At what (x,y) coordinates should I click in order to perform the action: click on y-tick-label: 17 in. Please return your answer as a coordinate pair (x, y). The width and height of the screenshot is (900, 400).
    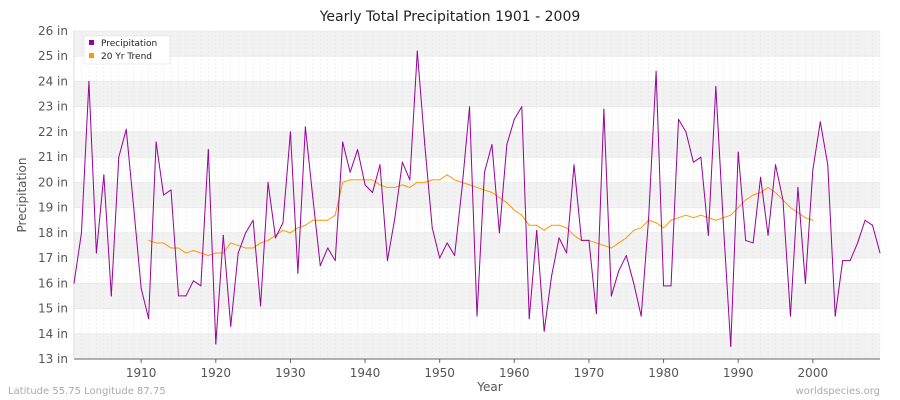
    Looking at the image, I should click on (53, 258).